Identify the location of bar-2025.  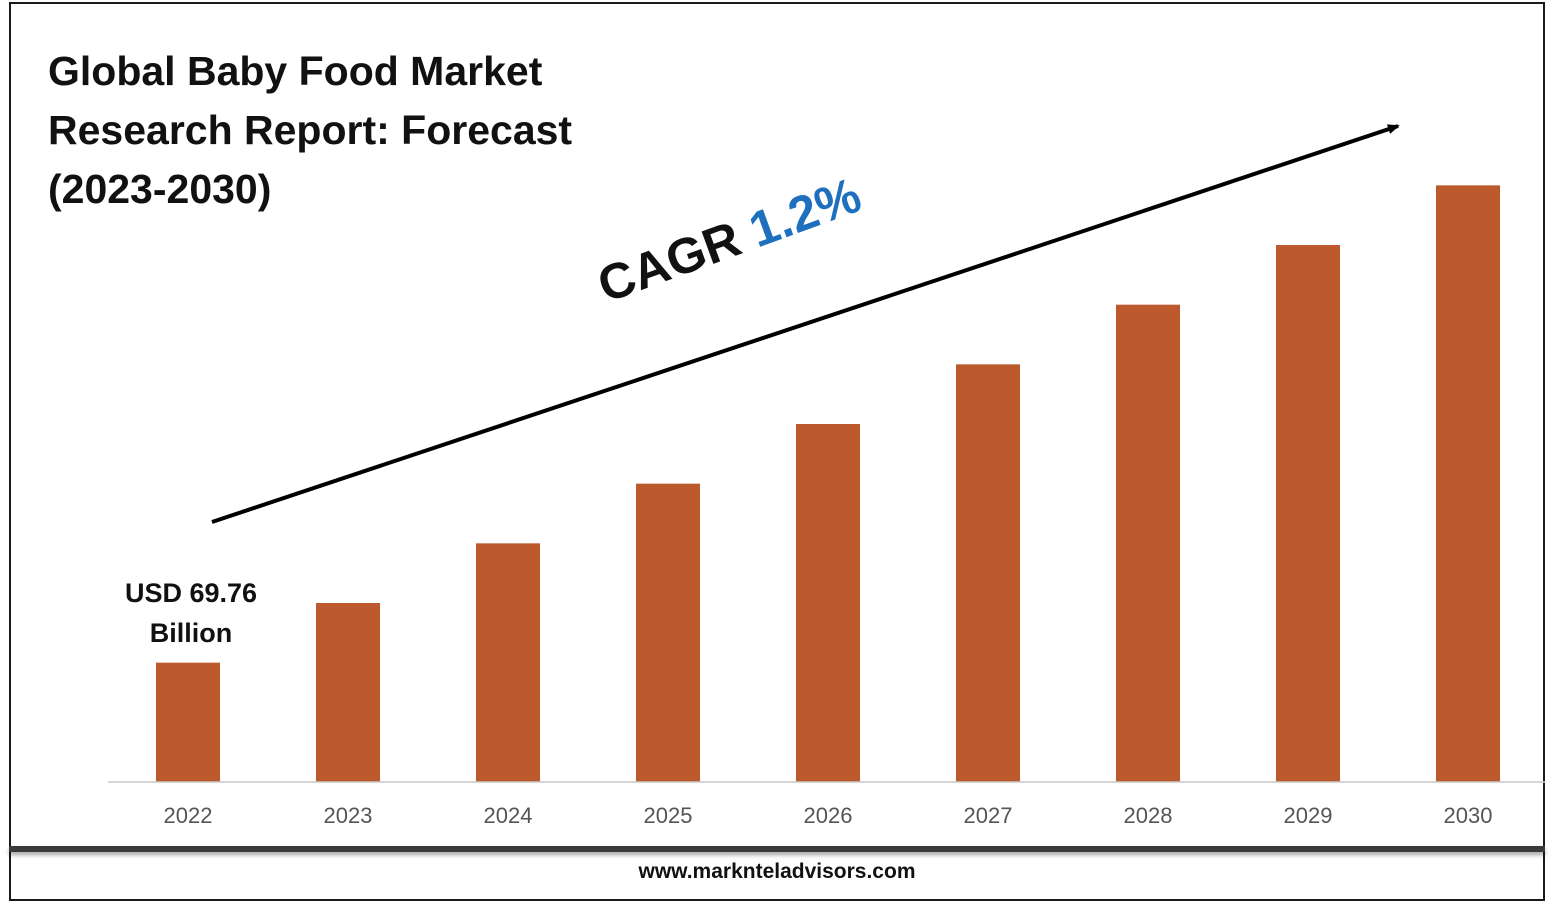
(668, 632).